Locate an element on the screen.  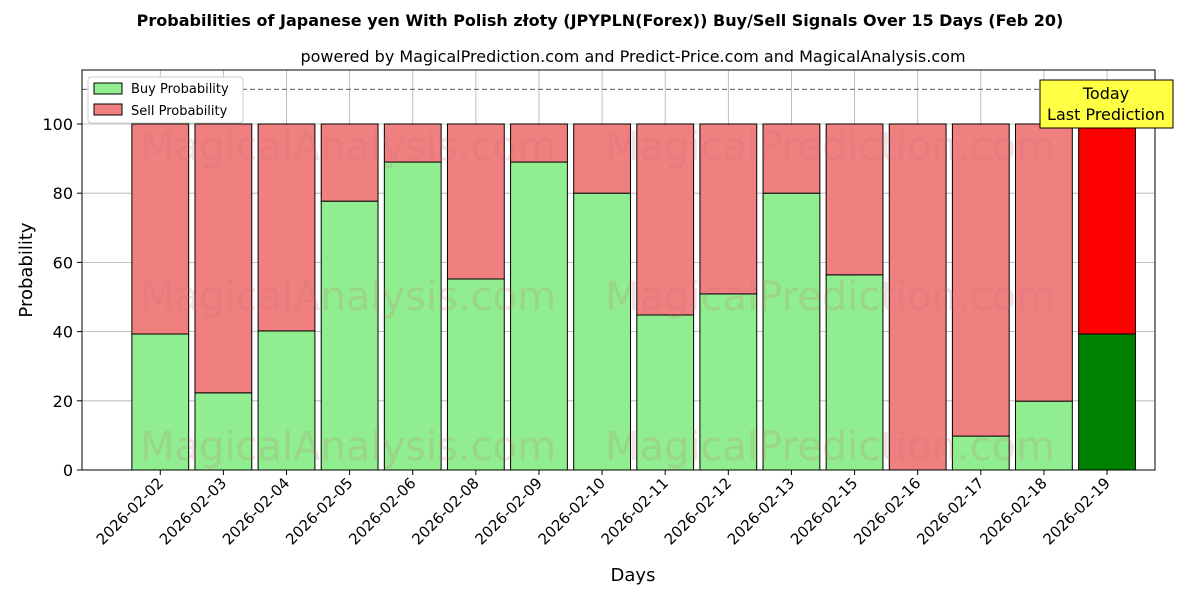
y-tick-label: 20 is located at coordinates (63, 401).